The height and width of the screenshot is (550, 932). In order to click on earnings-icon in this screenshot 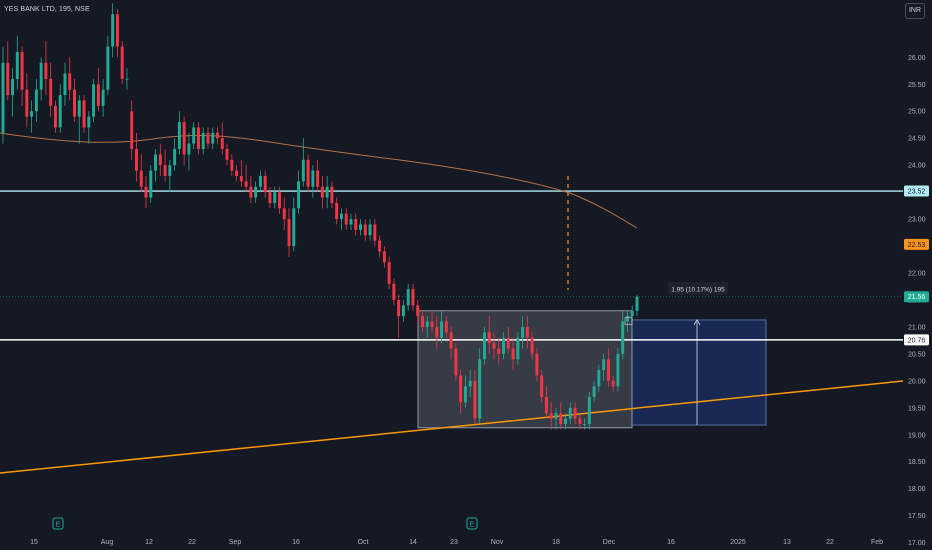, I will do `click(58, 523)`.